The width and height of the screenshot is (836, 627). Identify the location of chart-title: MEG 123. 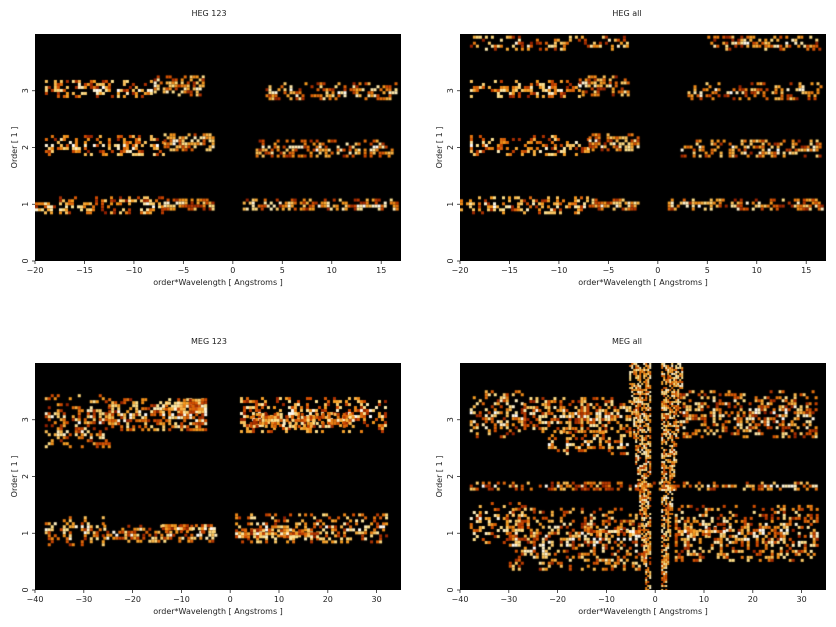
(209, 341).